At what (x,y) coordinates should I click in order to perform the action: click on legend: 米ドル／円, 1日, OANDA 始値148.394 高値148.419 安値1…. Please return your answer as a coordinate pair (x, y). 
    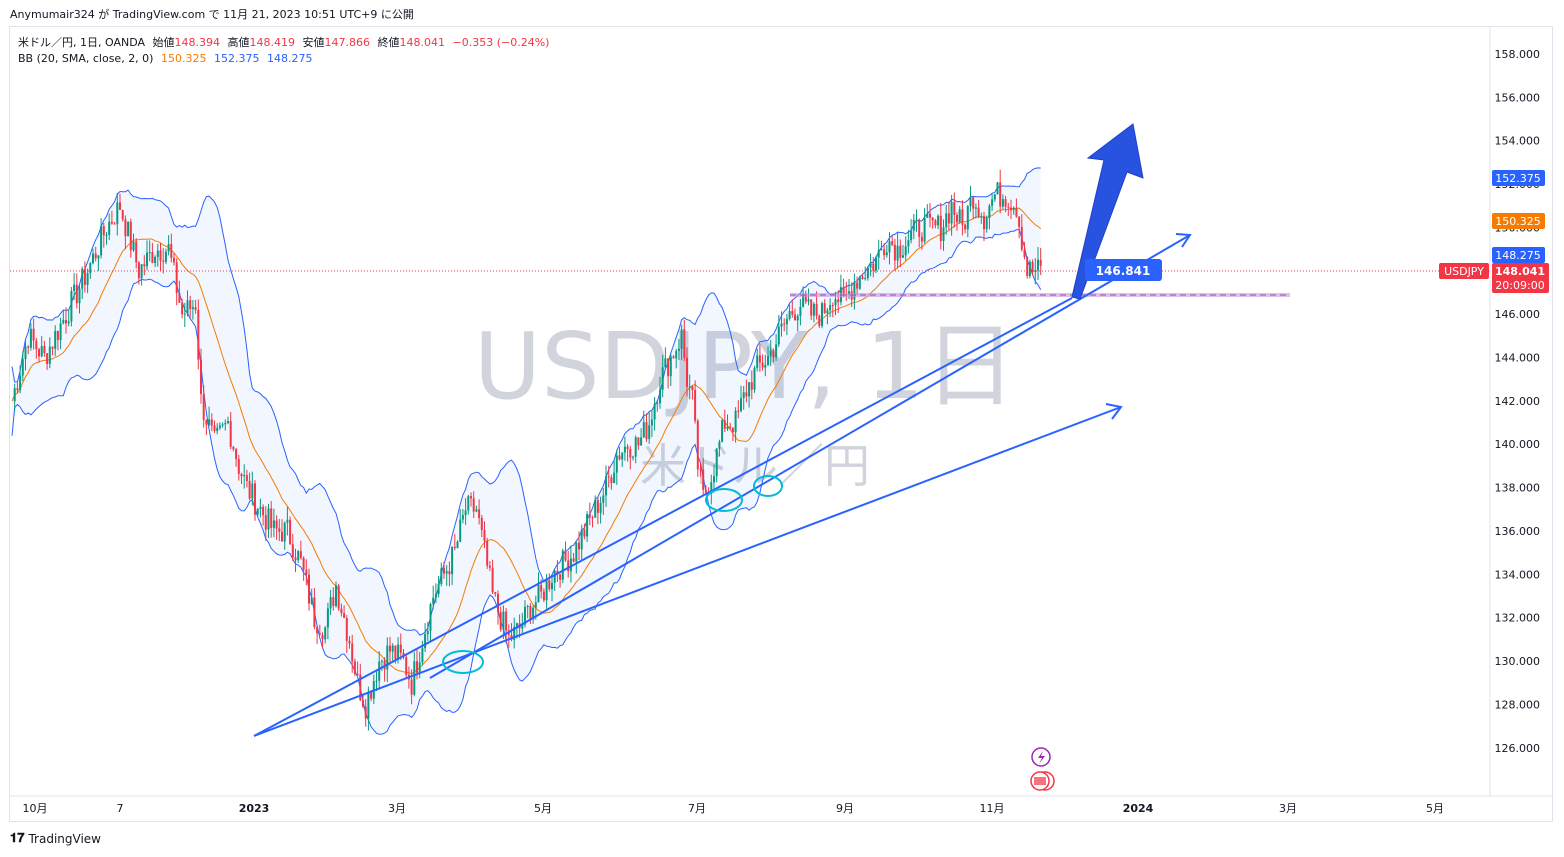
    Looking at the image, I should click on (285, 51).